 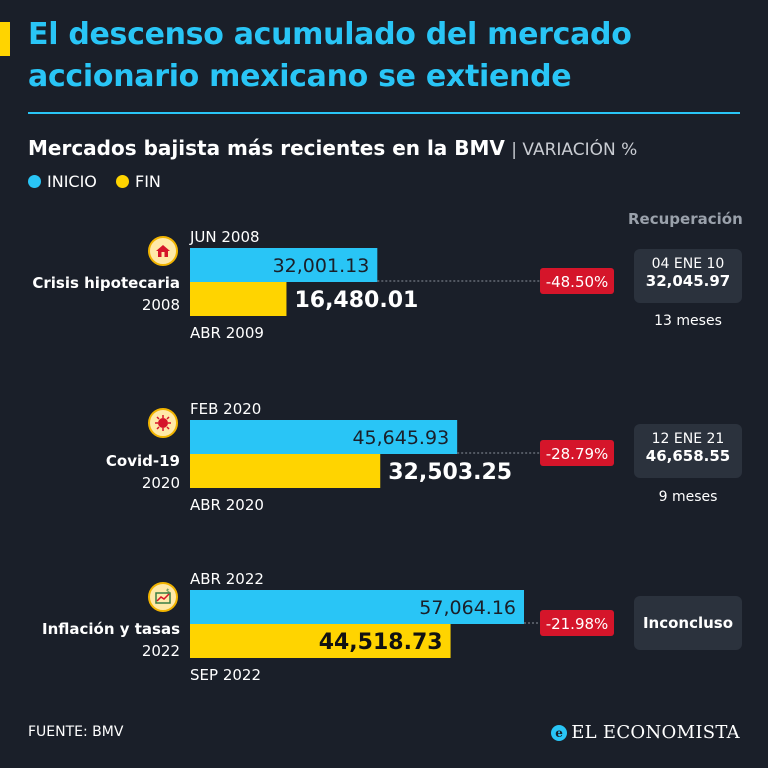 What do you see at coordinates (225, 675) in the screenshot?
I see `end-date-label: SEP 2022` at bounding box center [225, 675].